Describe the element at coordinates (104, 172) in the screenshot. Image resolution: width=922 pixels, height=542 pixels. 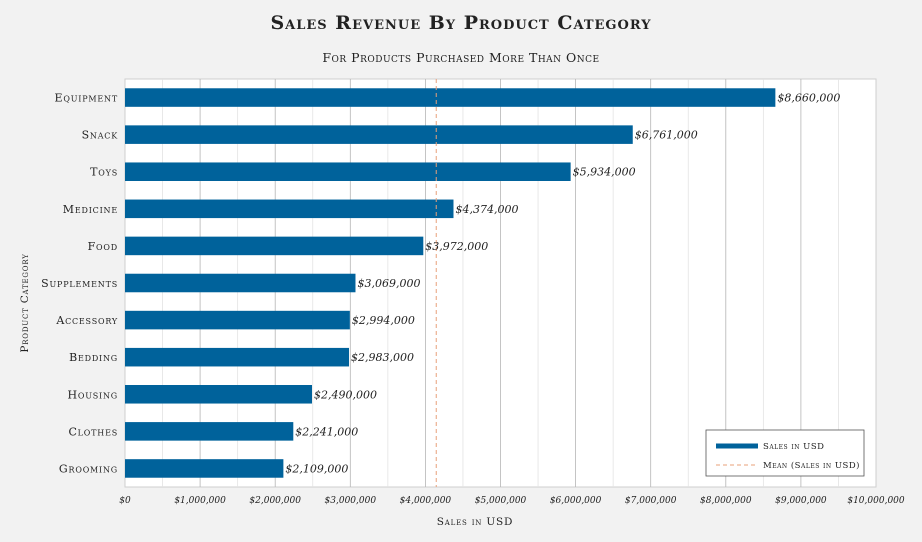
I see `category-label: Toys` at that location.